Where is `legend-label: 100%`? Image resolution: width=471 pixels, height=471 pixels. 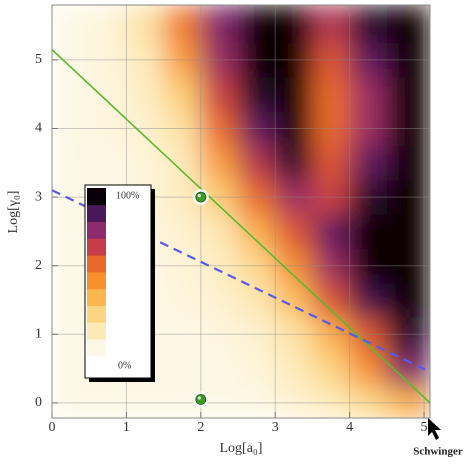 legend-label: 100% is located at coordinates (127, 195).